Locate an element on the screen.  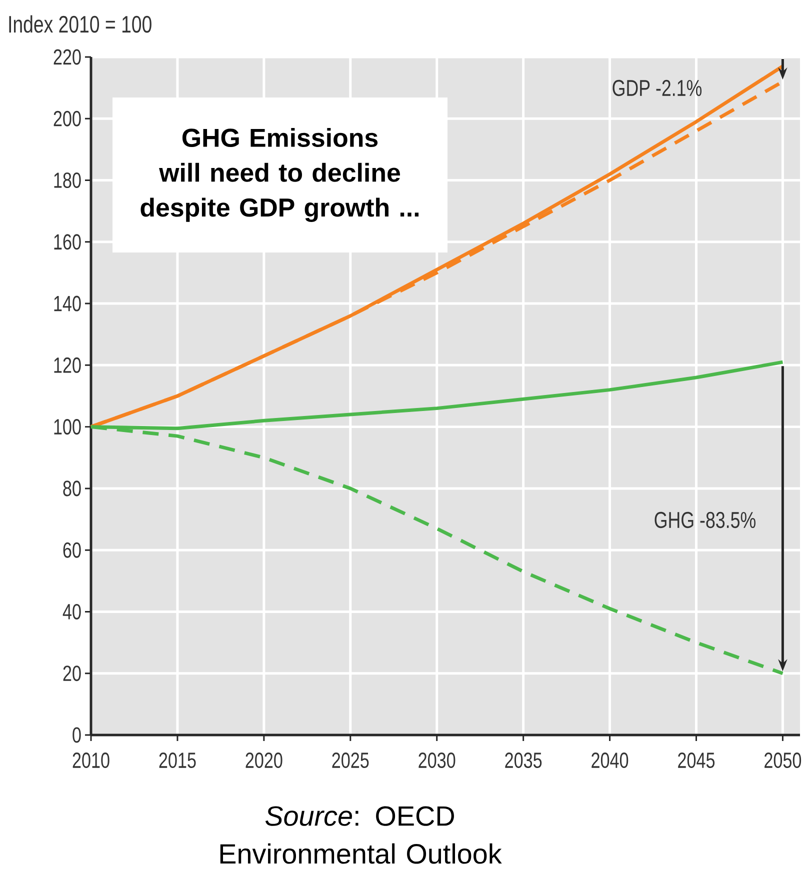
y-tick-label: 40 is located at coordinates (71, 612).